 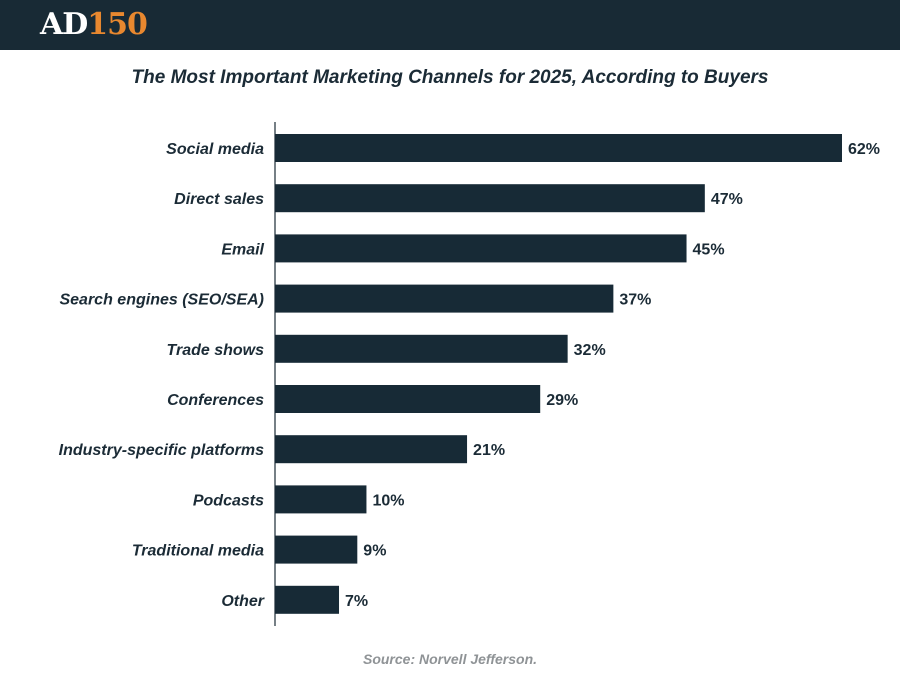 What do you see at coordinates (117, 24) in the screenshot?
I see `logo-text-150: 150` at bounding box center [117, 24].